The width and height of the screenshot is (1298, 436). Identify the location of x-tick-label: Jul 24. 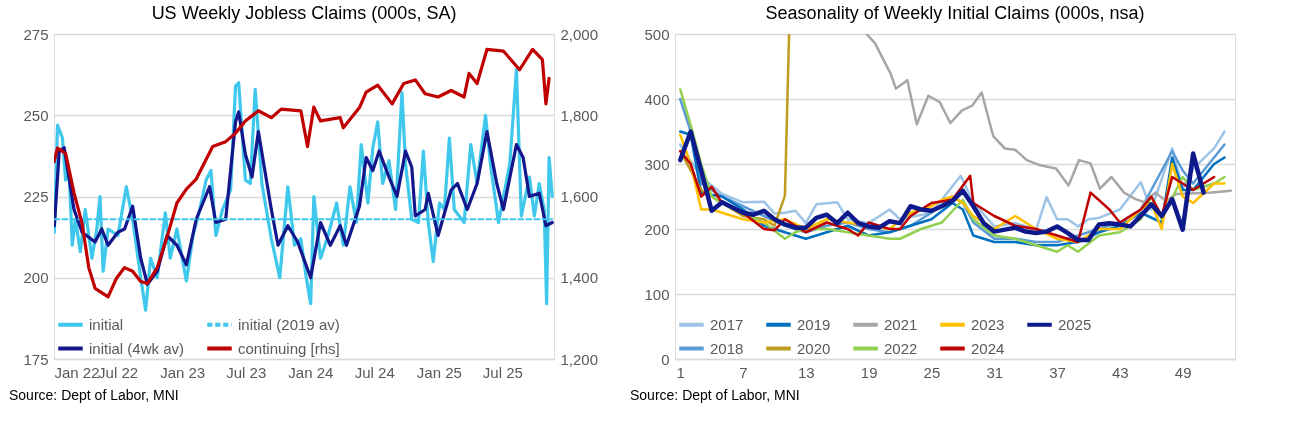
(374, 372).